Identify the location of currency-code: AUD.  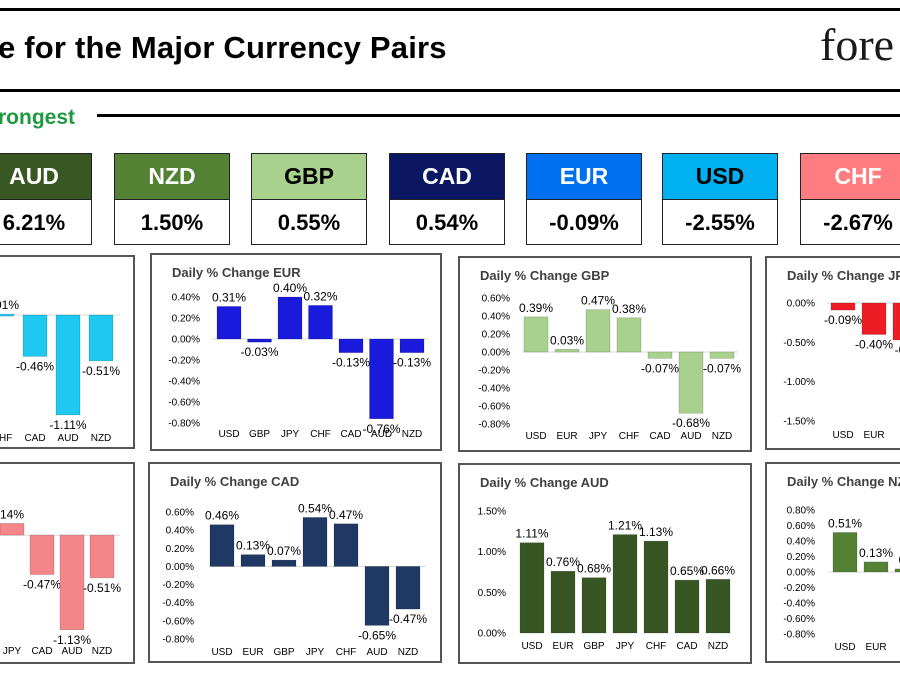
(45, 177).